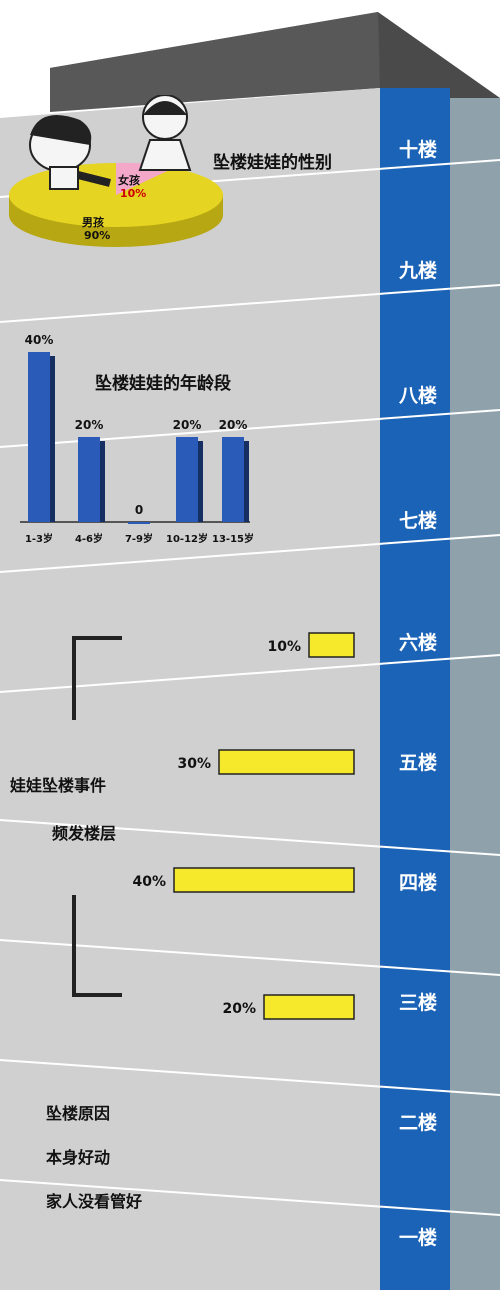 The image size is (500, 1310). What do you see at coordinates (475, 694) in the screenshot?
I see `side-column` at bounding box center [475, 694].